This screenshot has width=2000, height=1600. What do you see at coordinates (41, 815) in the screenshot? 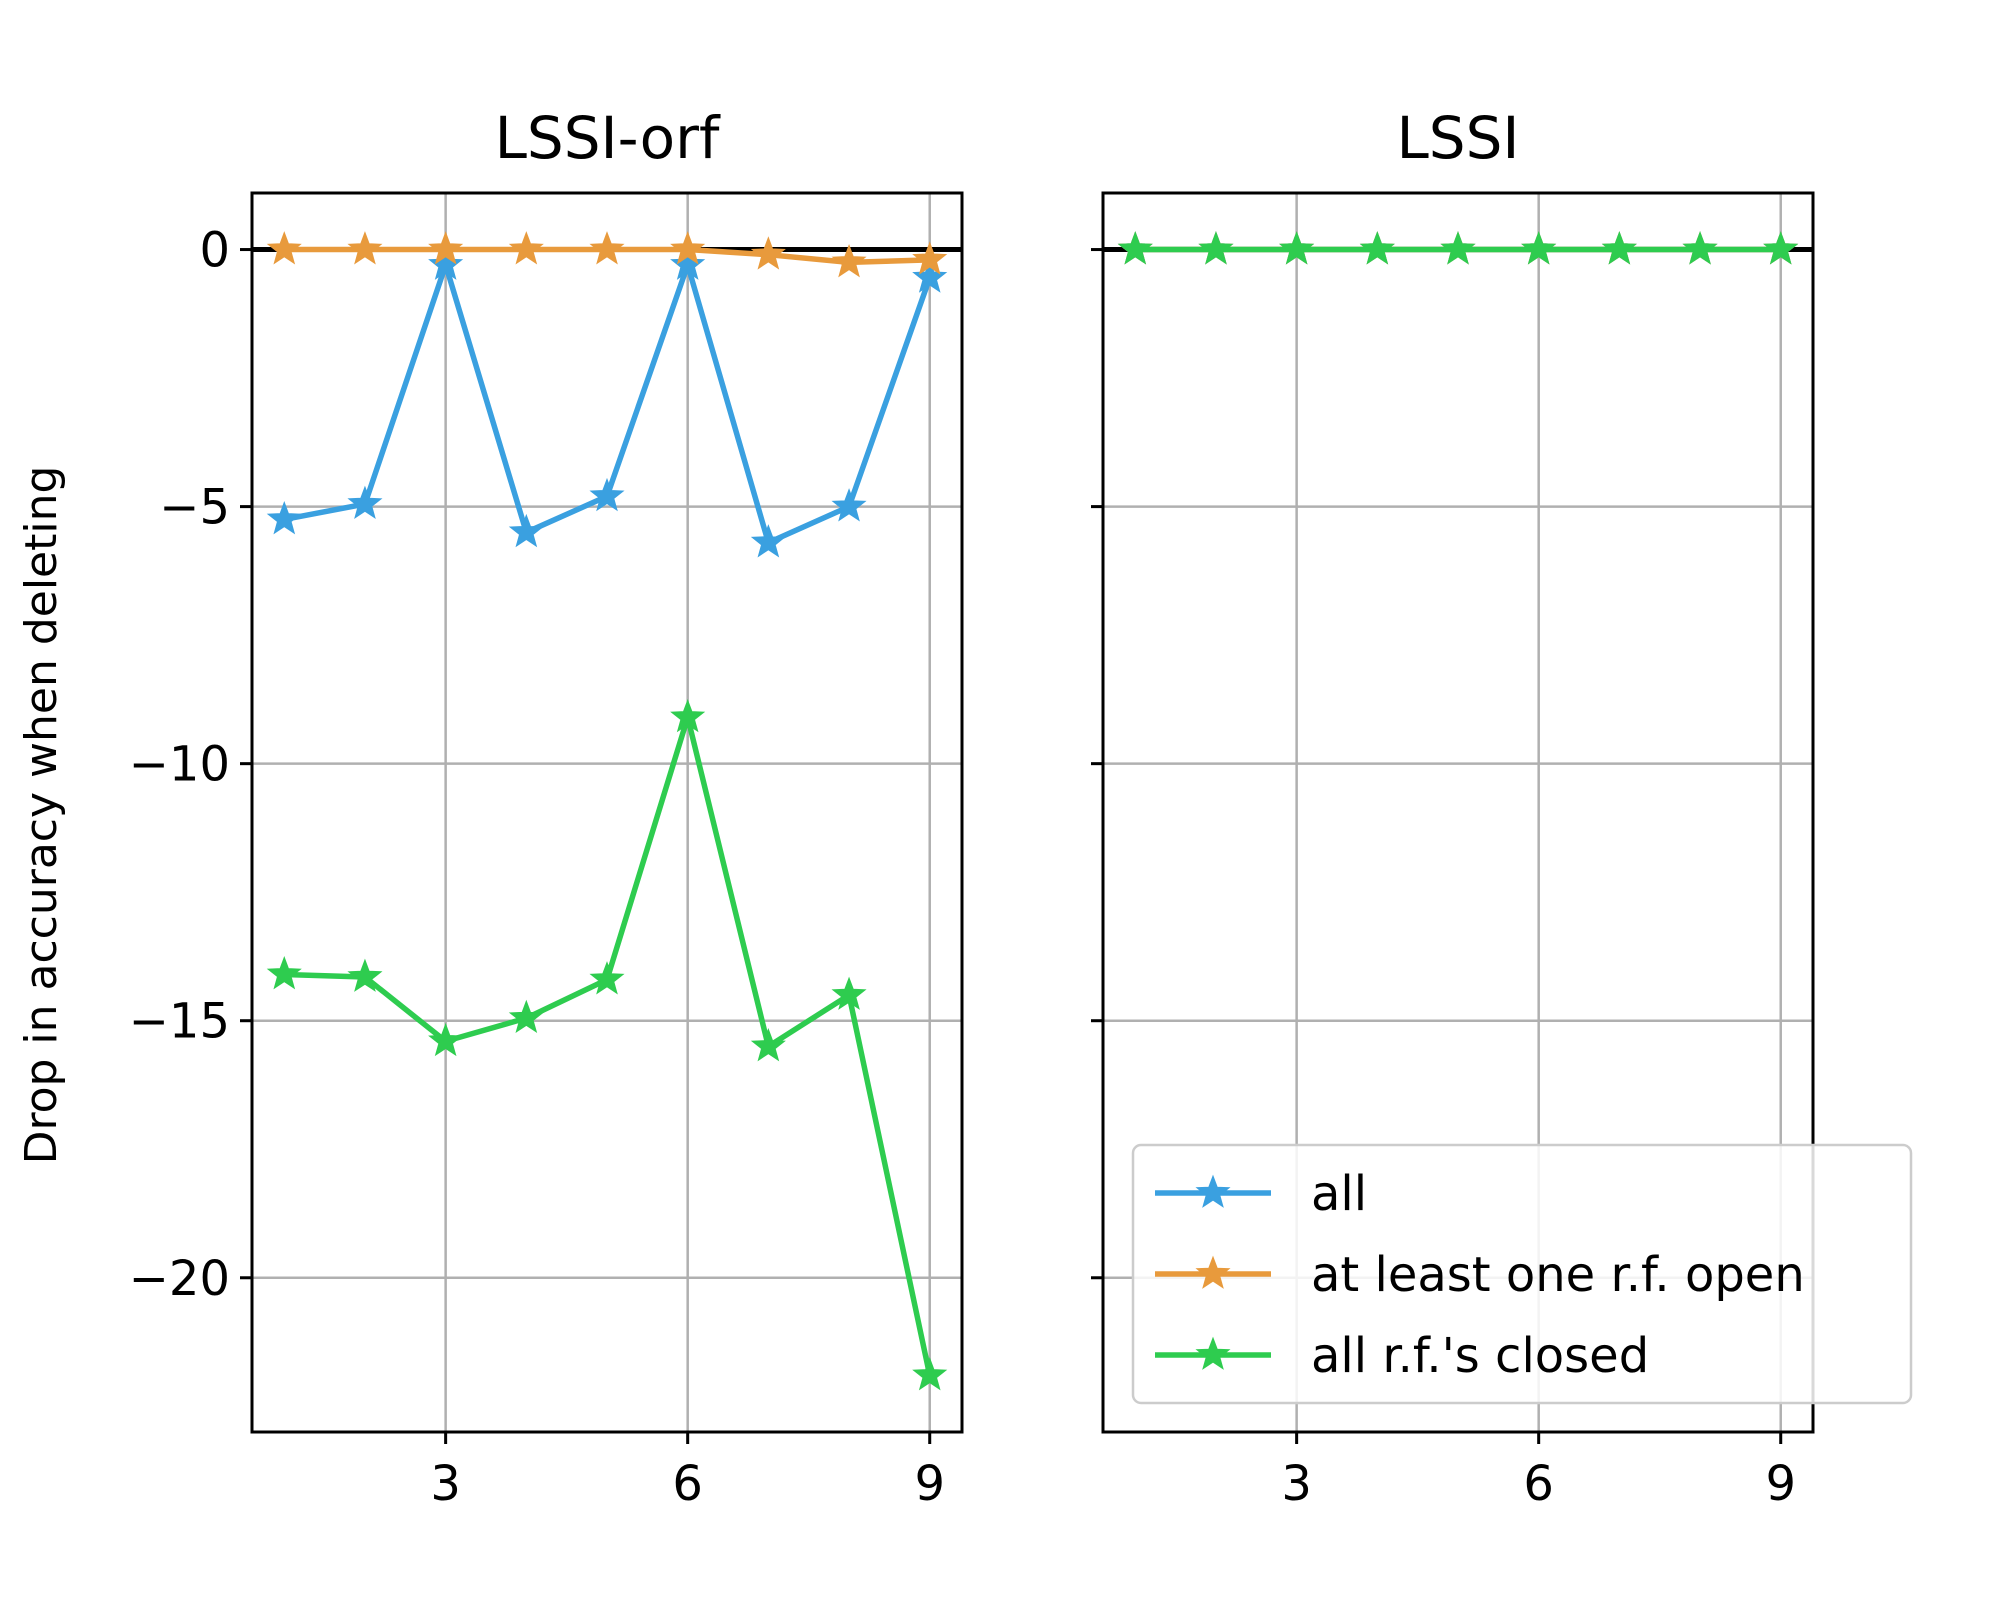
I see `y-axis-label: Drop in accuracy when deleting` at bounding box center [41, 815].